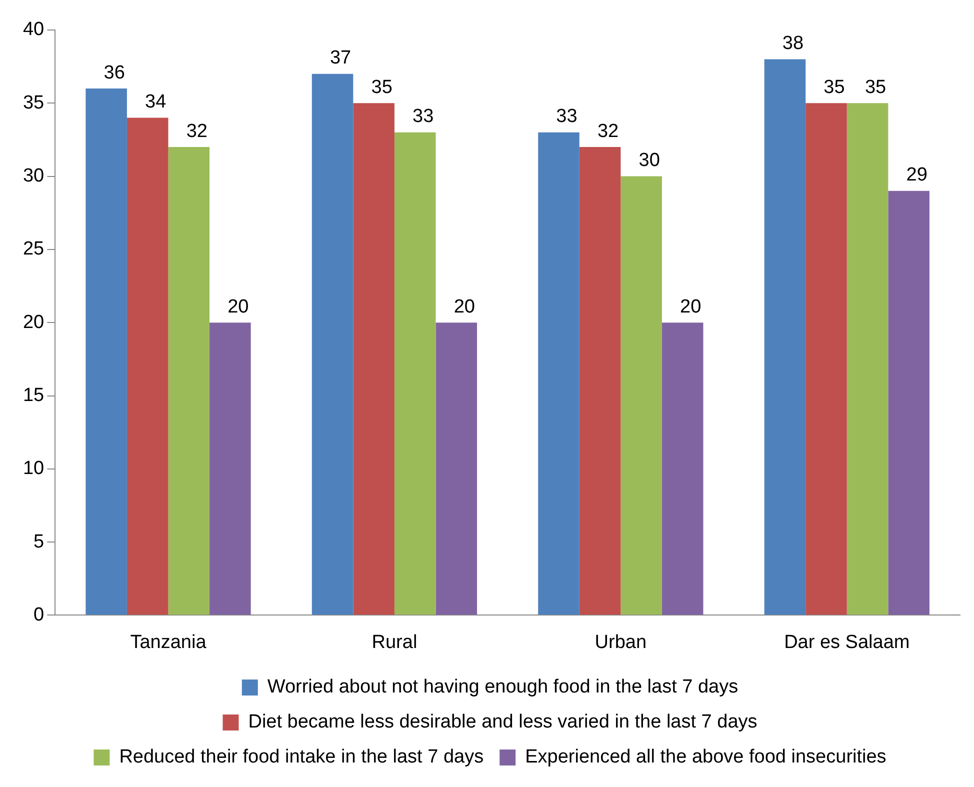 This screenshot has width=974, height=787. Describe the element at coordinates (33, 322) in the screenshot. I see `y-tick-label: 20` at that location.